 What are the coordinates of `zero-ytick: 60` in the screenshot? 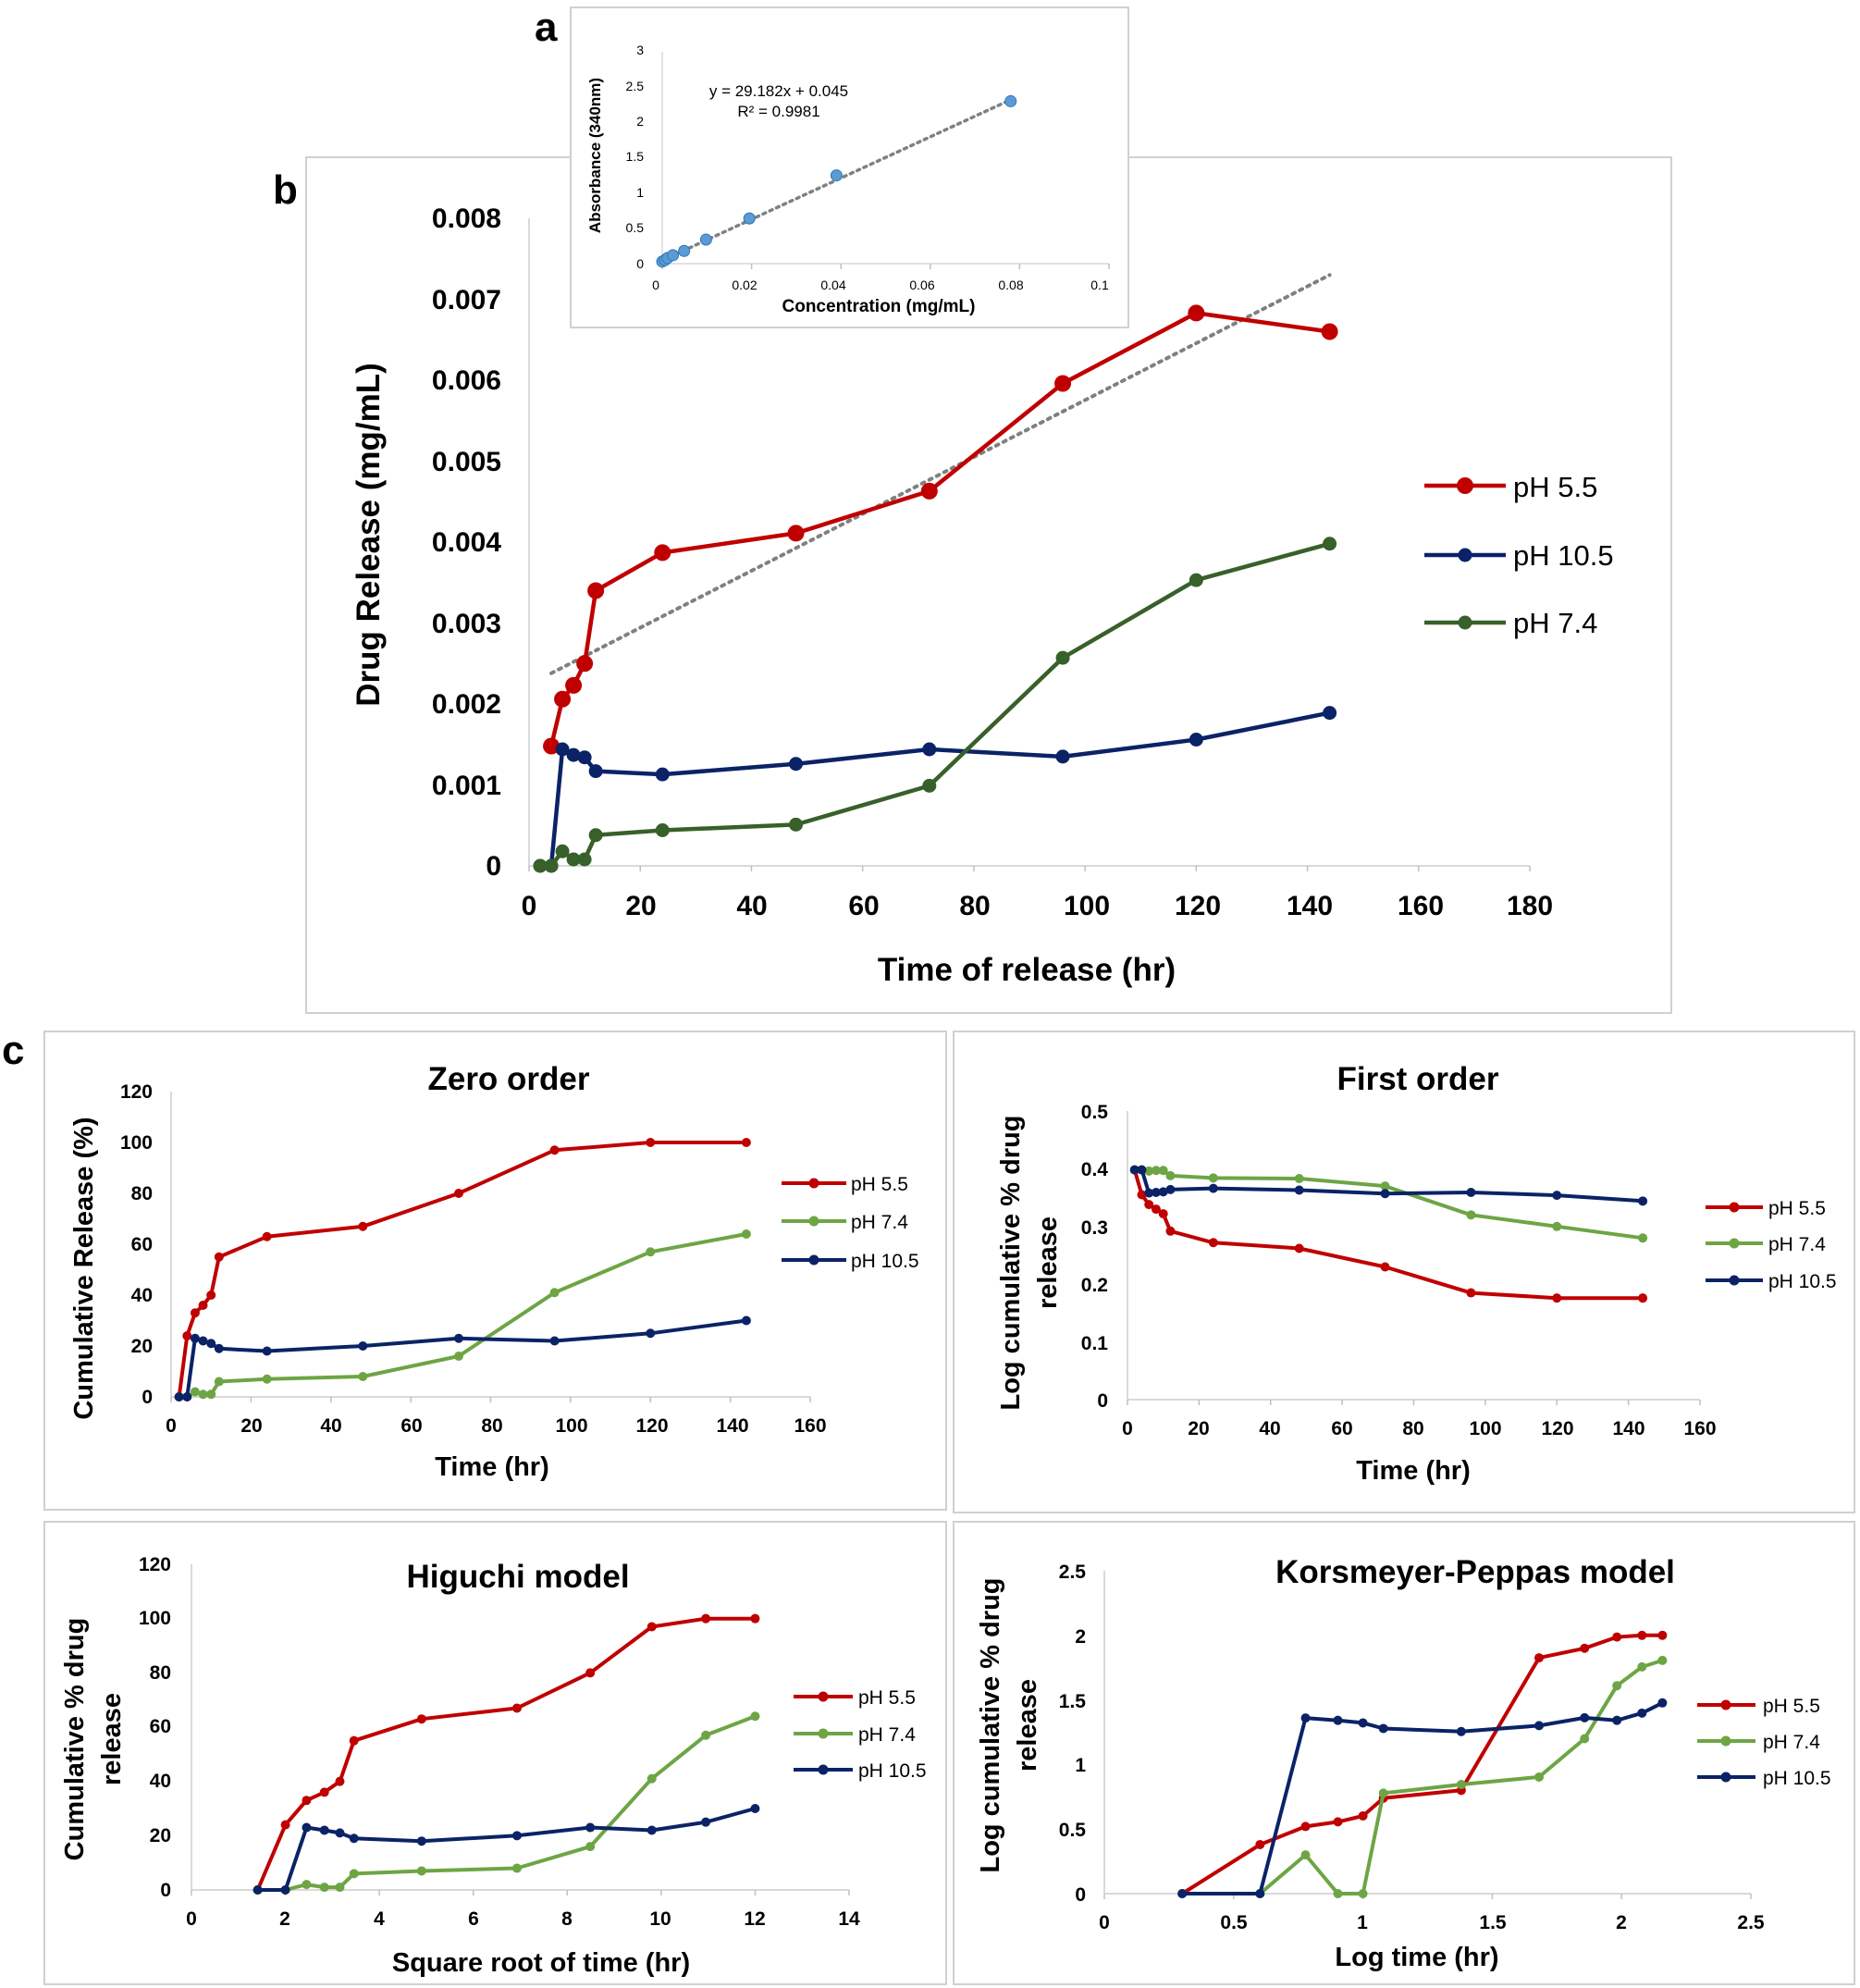 It's located at (142, 1244).